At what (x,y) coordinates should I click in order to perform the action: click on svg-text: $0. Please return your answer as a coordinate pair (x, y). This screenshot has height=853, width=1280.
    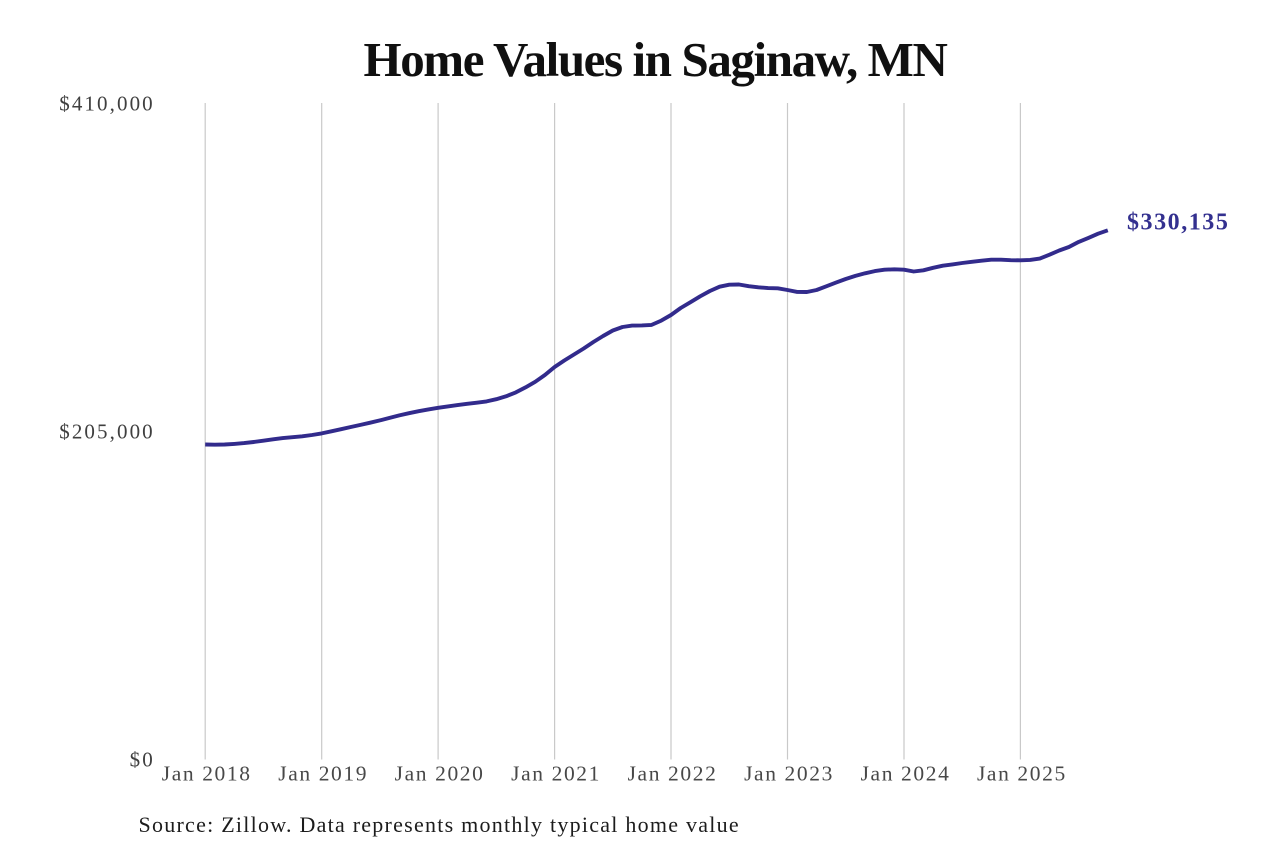
    Looking at the image, I should click on (142, 760).